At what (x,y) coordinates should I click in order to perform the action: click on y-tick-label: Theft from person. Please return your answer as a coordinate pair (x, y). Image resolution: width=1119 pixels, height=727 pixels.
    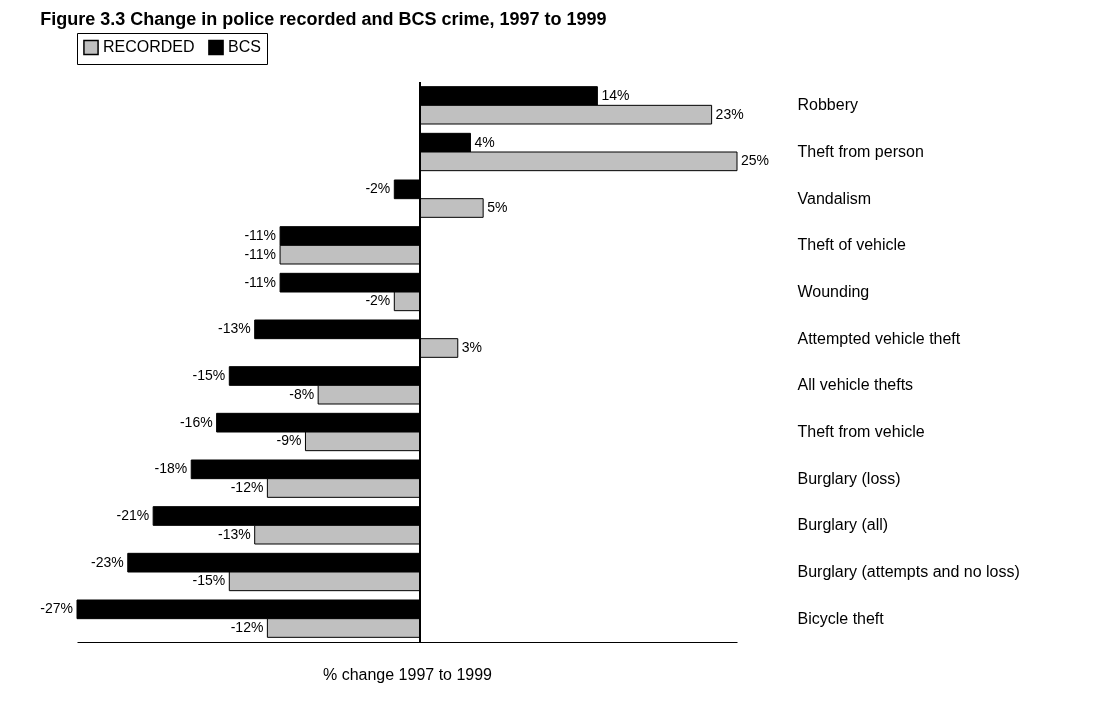
    Looking at the image, I should click on (860, 151).